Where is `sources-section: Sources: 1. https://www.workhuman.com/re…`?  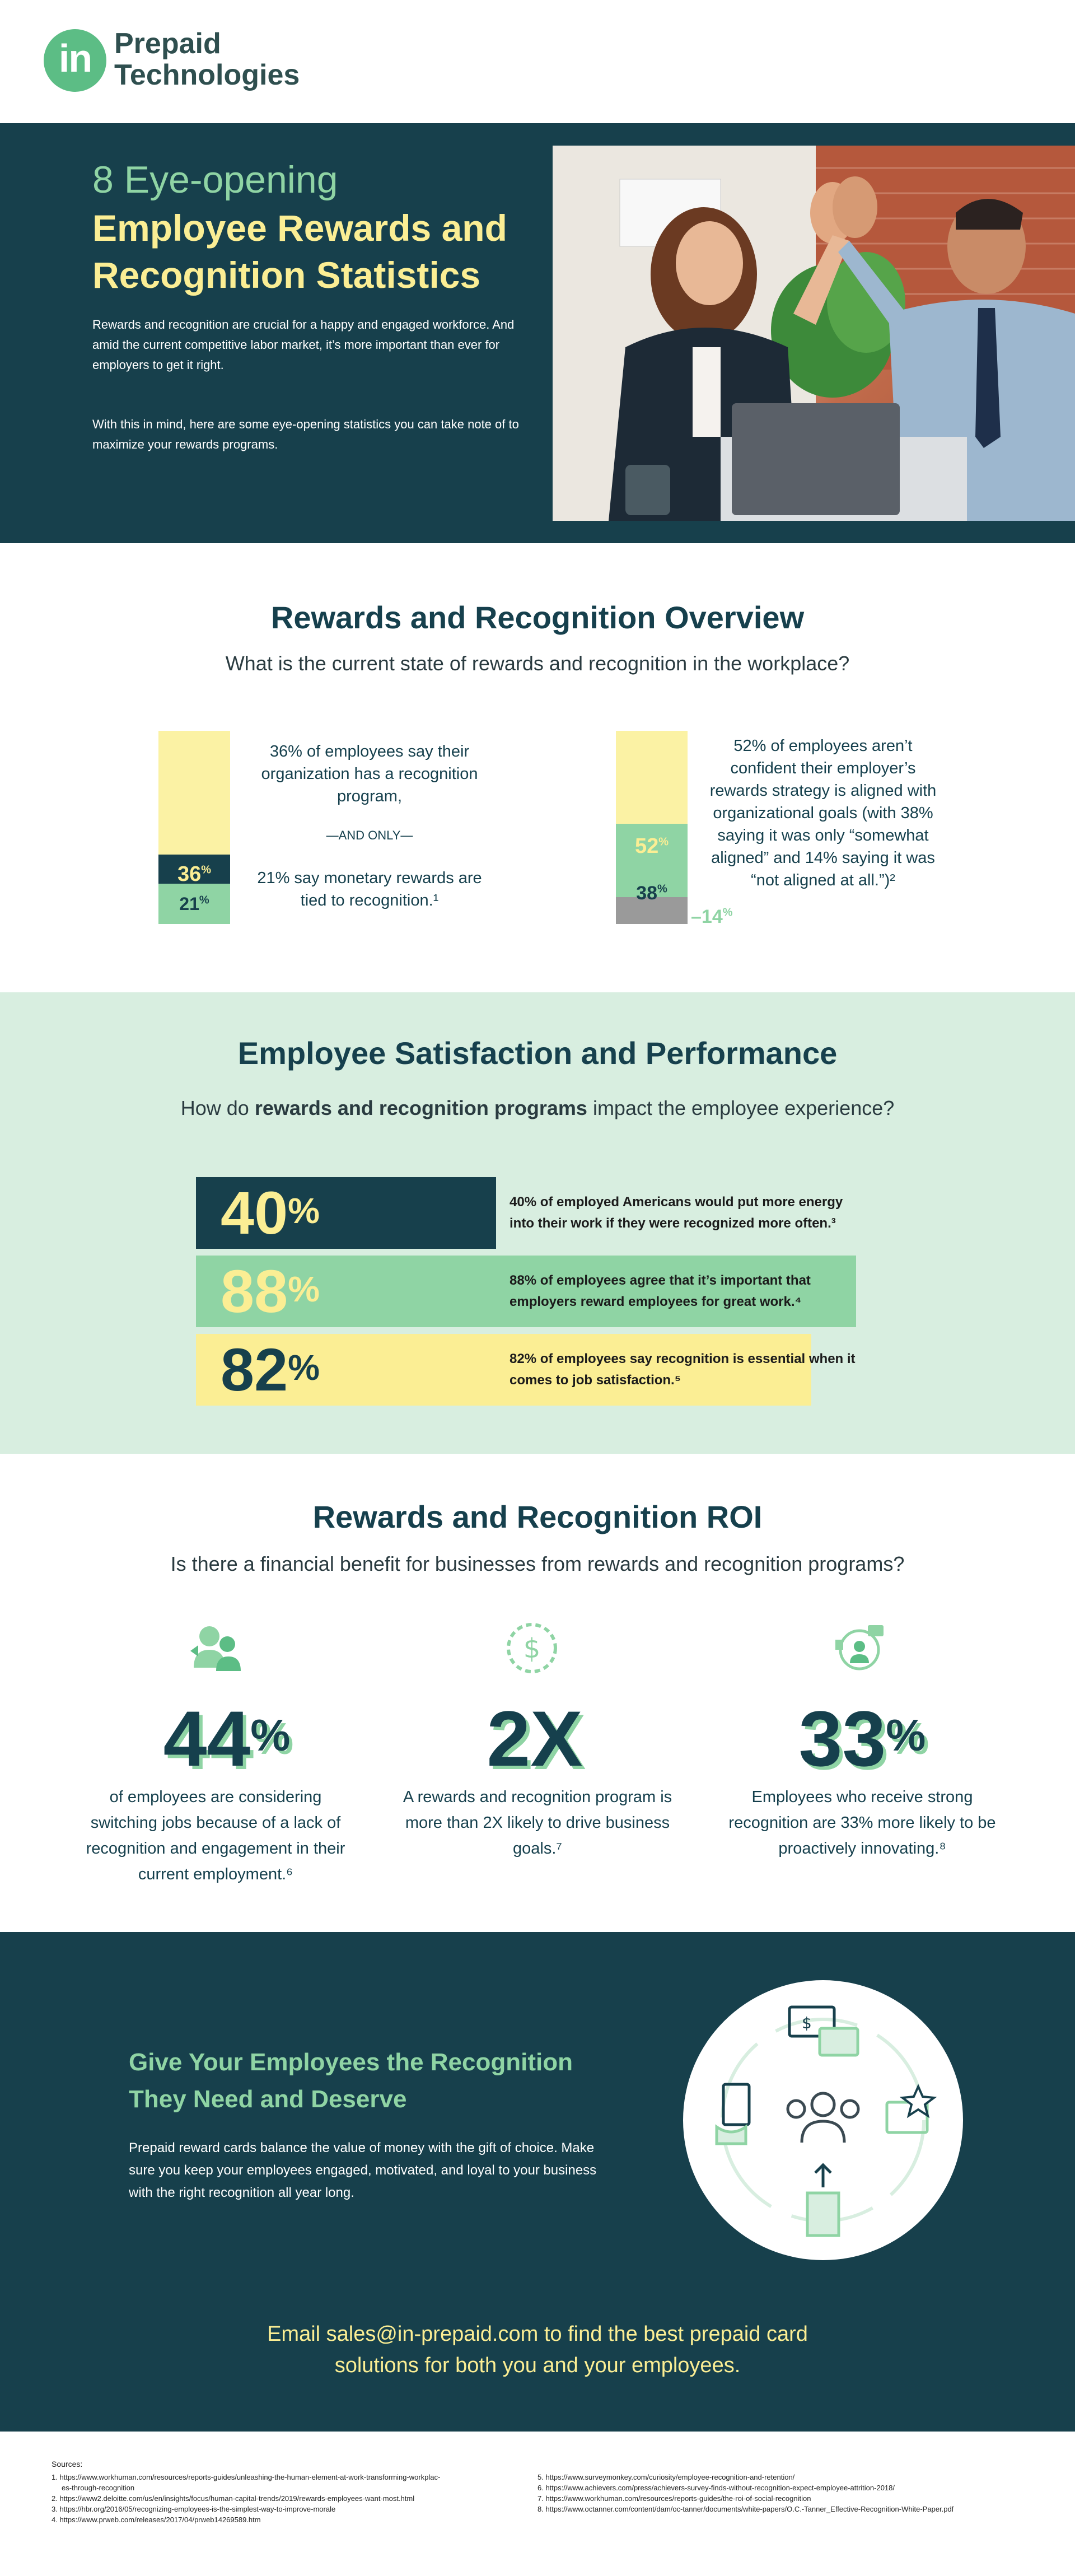 sources-section: Sources: 1. https://www.workhuman.com/re… is located at coordinates (537, 2504).